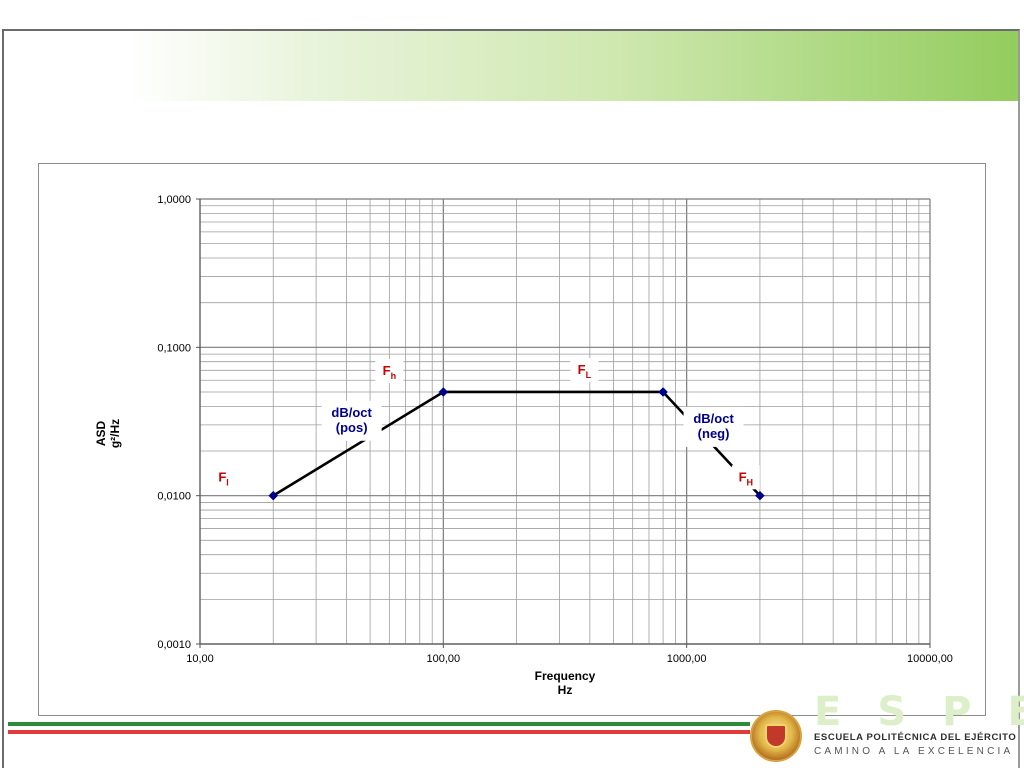 The width and height of the screenshot is (1024, 768). I want to click on x-axis-title: Frequency Hz, so click(565, 683).